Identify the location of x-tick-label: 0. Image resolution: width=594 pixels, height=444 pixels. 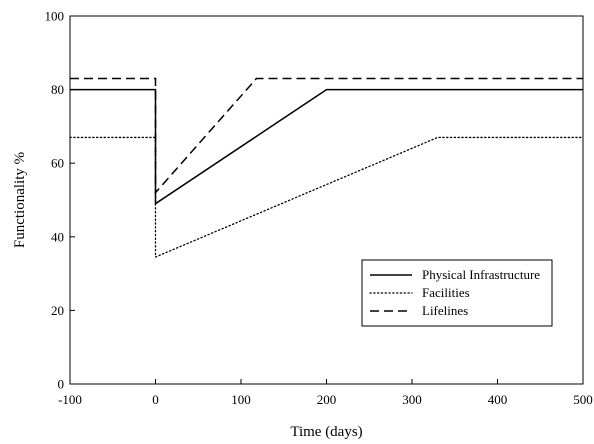
(155, 399).